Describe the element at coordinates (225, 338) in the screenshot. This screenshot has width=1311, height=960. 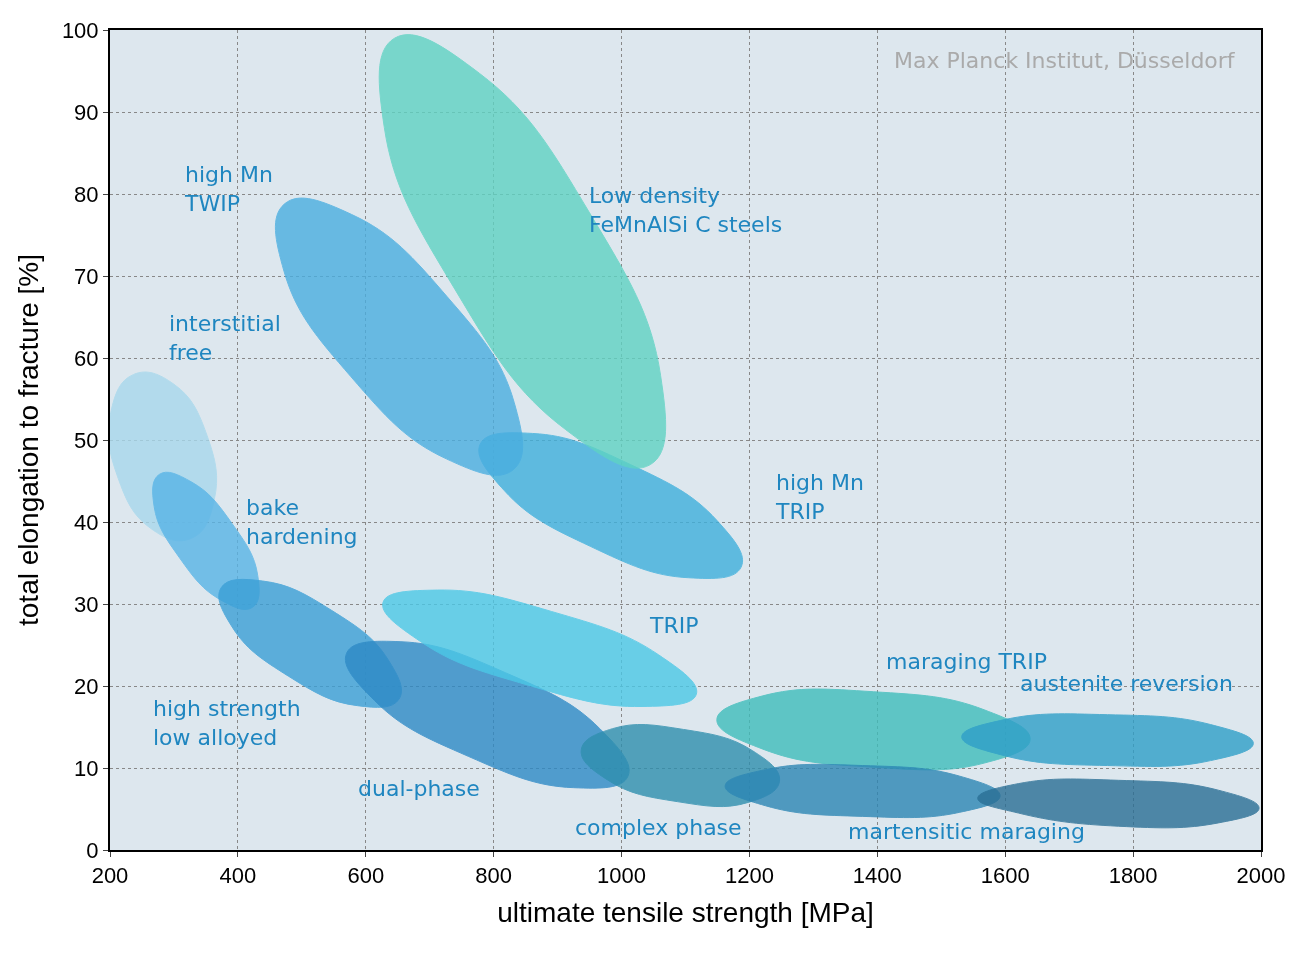
I see `series-label: interstitial free` at that location.